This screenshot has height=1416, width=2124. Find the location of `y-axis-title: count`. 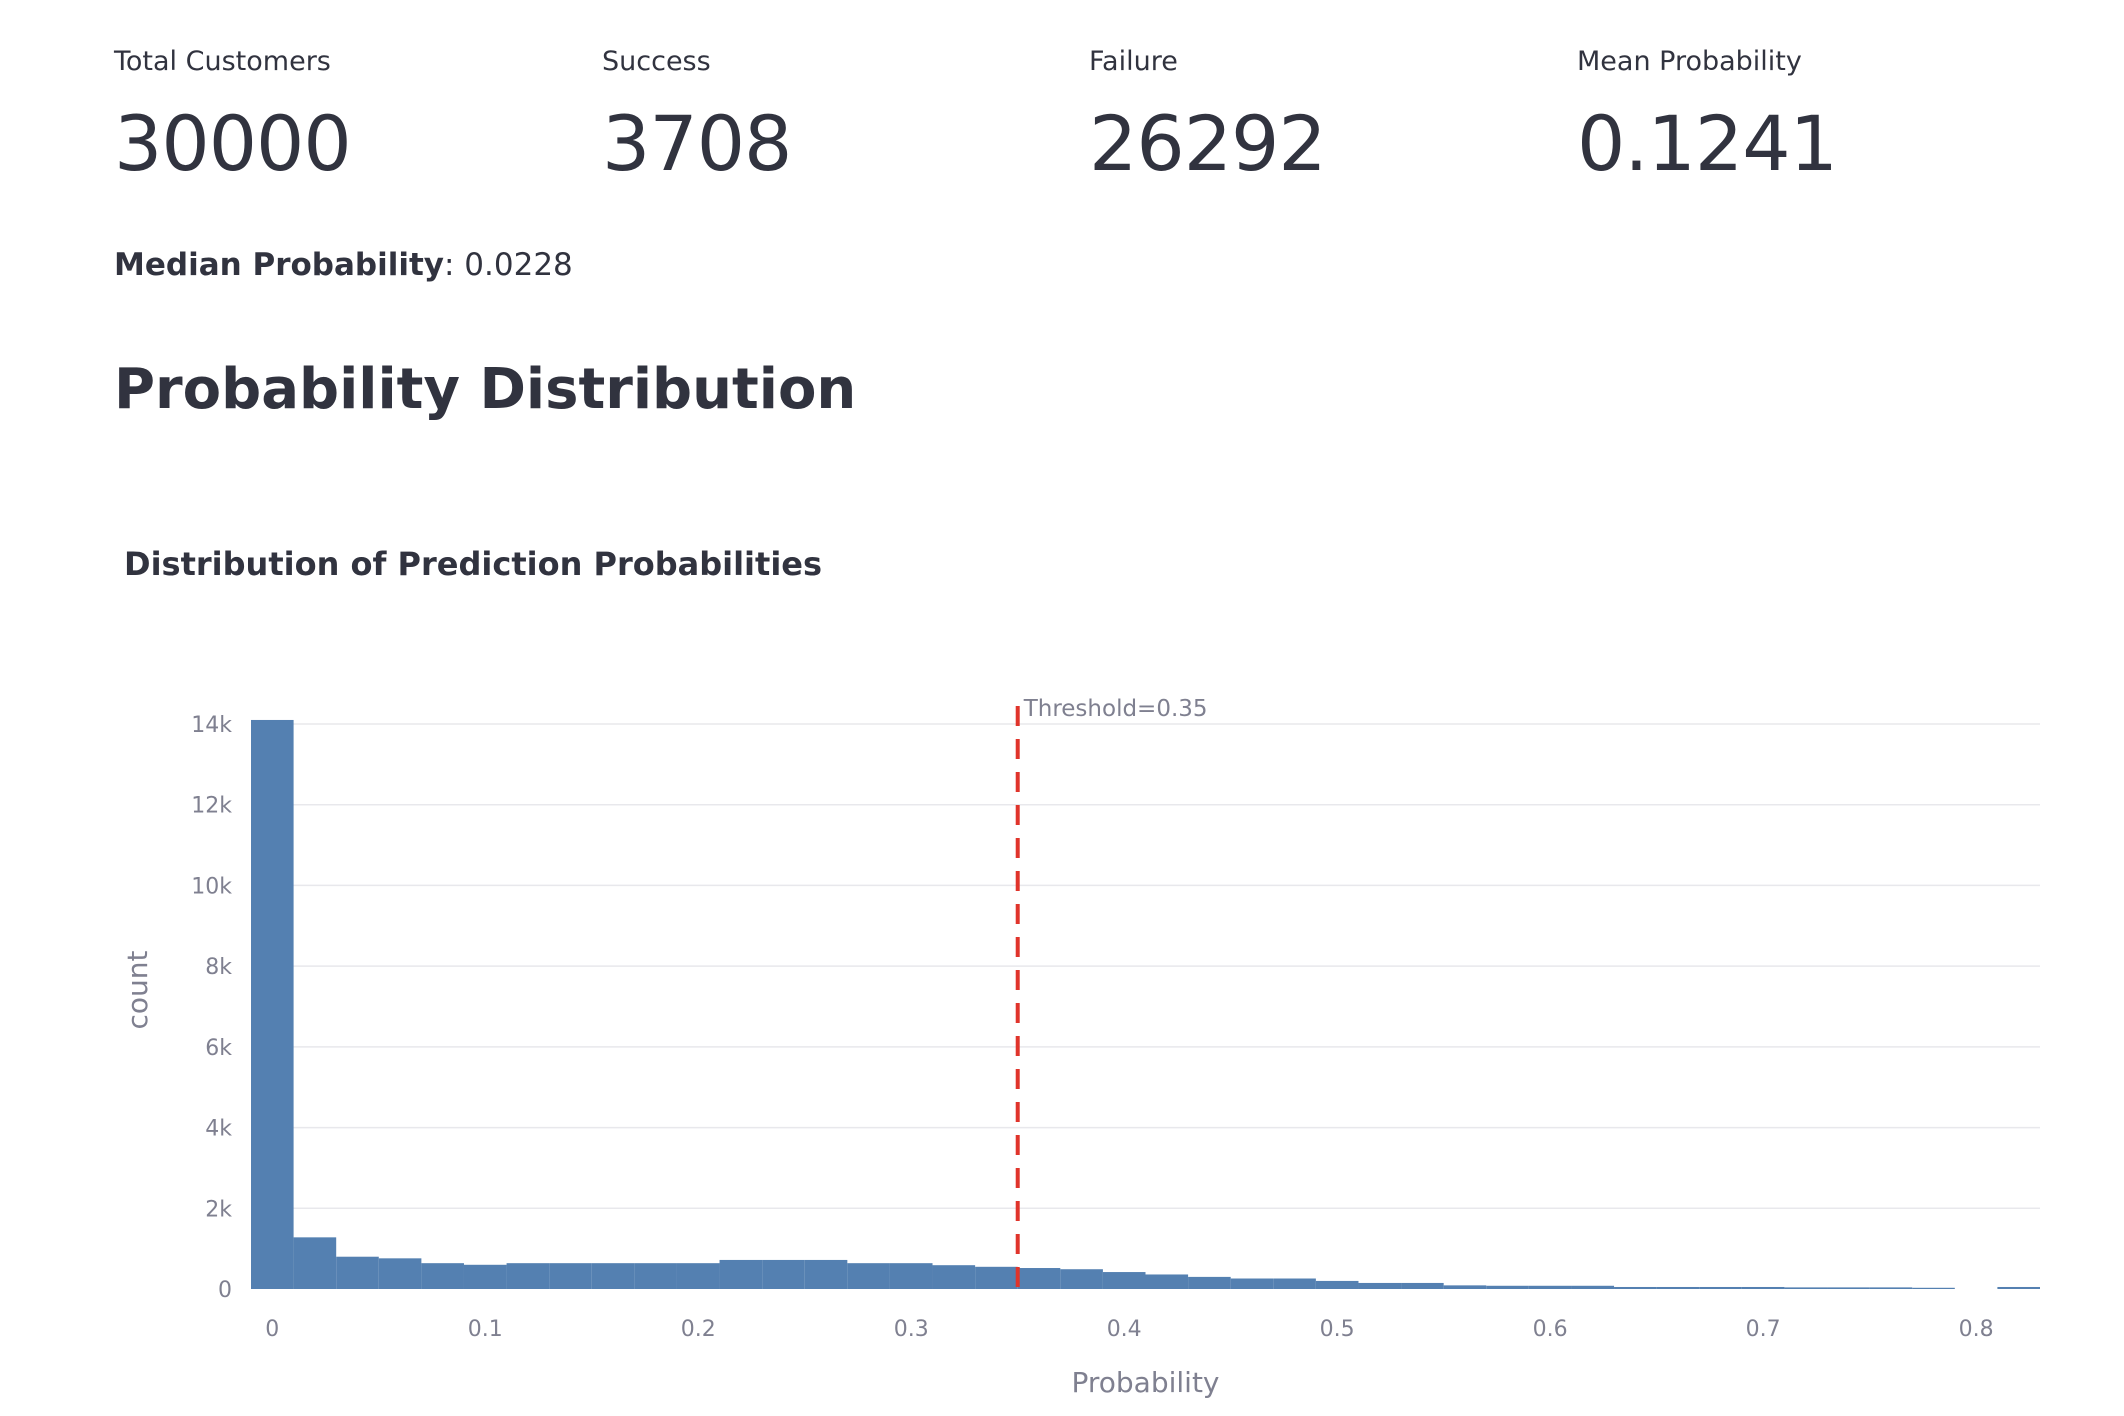

y-axis-title: count is located at coordinates (137, 989).